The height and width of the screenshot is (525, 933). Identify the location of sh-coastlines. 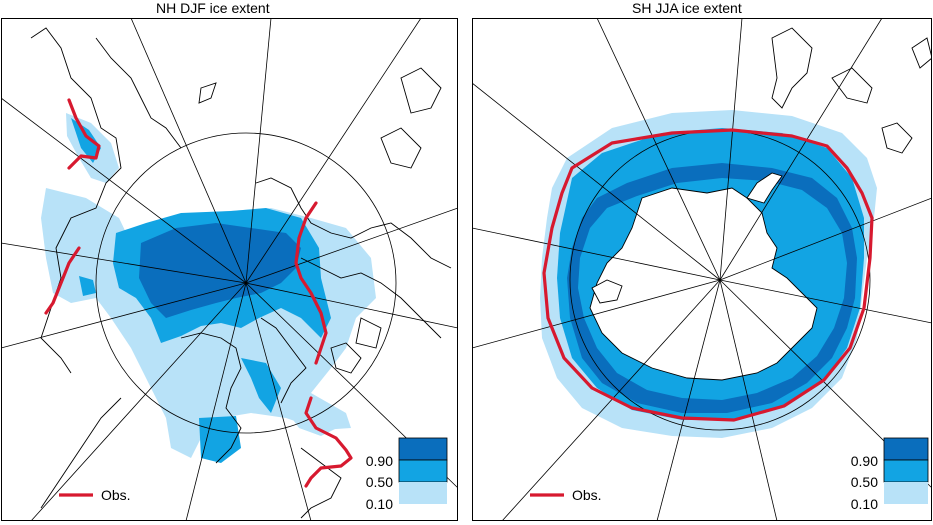
(851, 90).